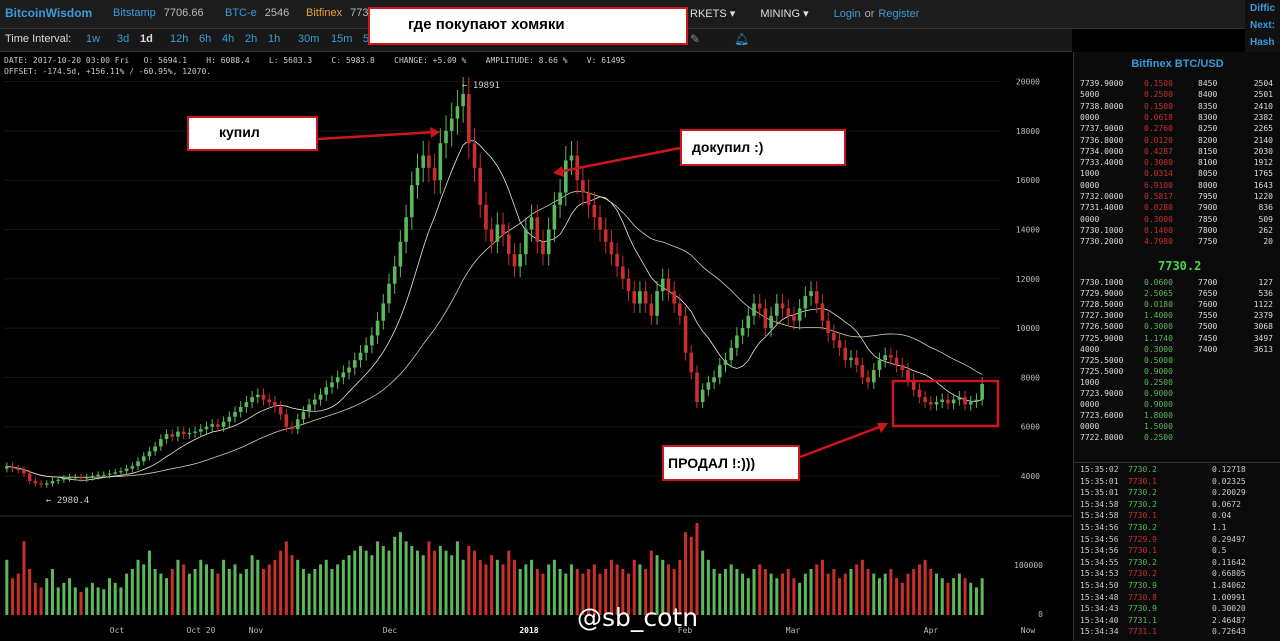  I want to click on interval-15m: 15m, so click(342, 39).